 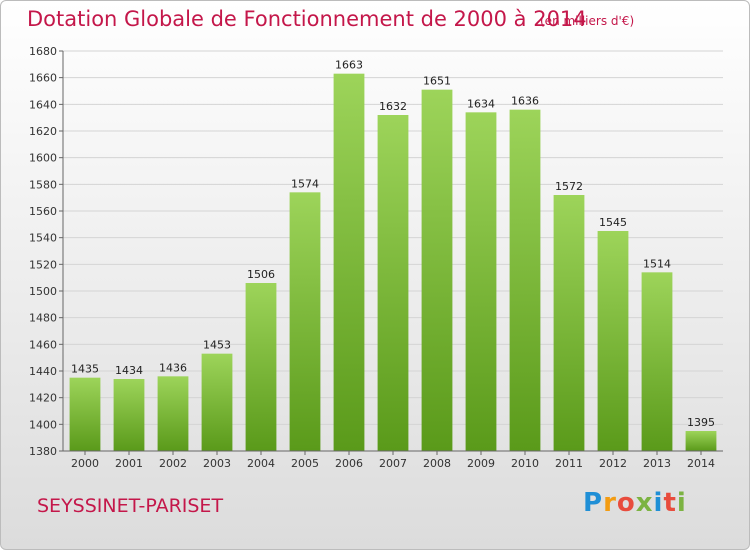 I want to click on bar-2008, so click(x=437, y=270).